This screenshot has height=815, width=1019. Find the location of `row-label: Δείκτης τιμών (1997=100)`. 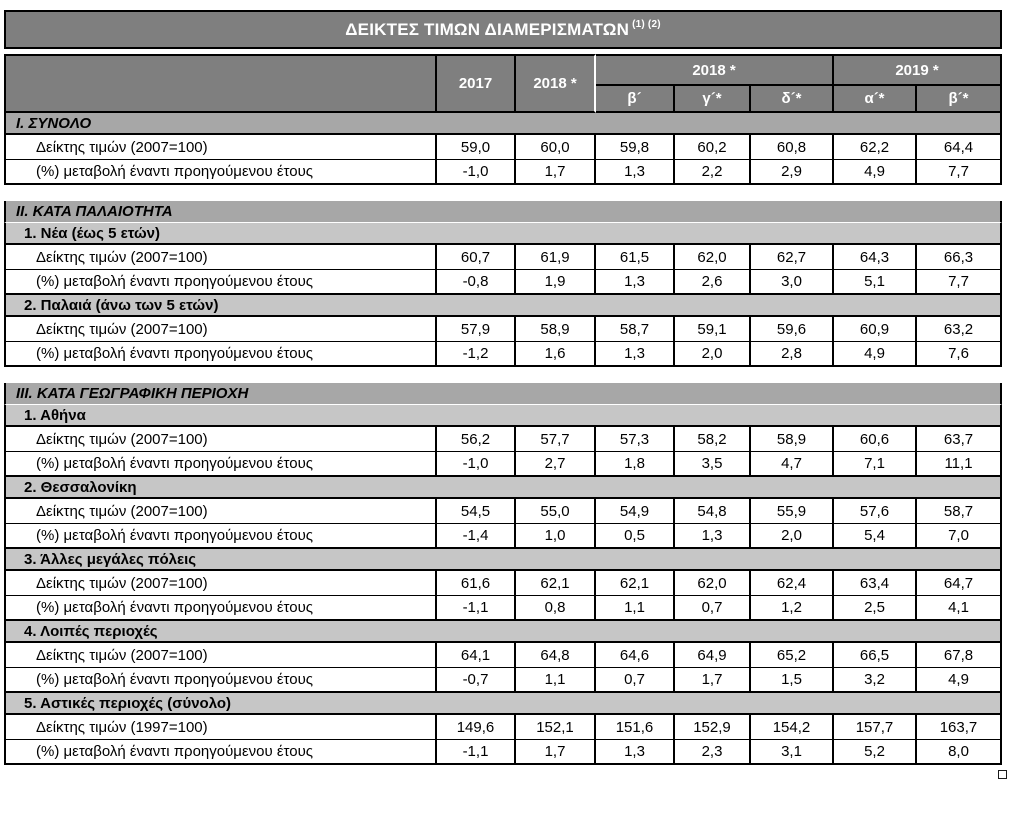

row-label: Δείκτης τιμών (1997=100) is located at coordinates (220, 727).